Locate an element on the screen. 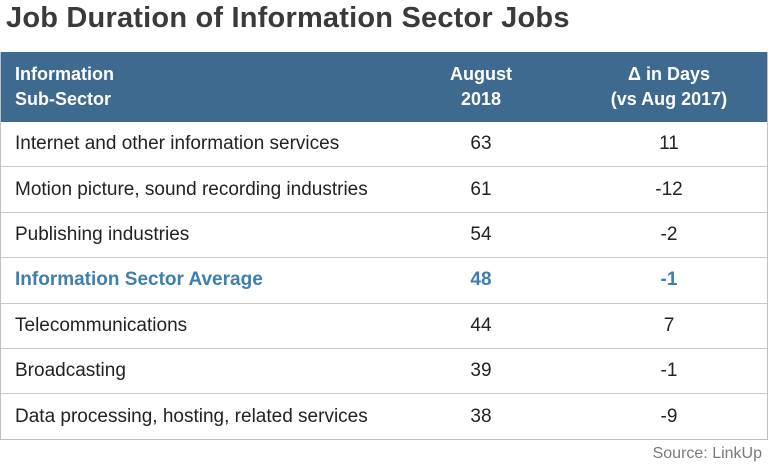 Image resolution: width=768 pixels, height=468 pixels. cell-delta-days: 11 is located at coordinates (669, 144).